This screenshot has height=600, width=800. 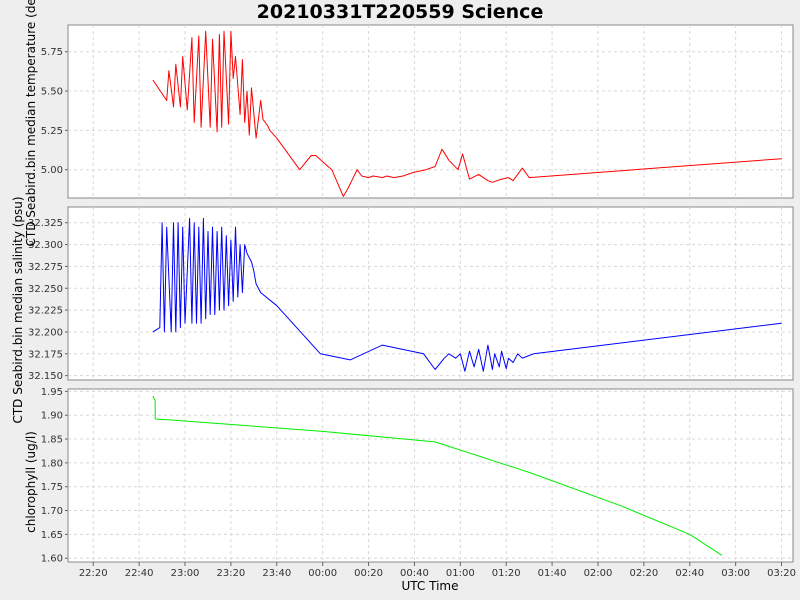 What do you see at coordinates (45, 354) in the screenshot?
I see `y-tick-label-salinity-1: 32.175` at bounding box center [45, 354].